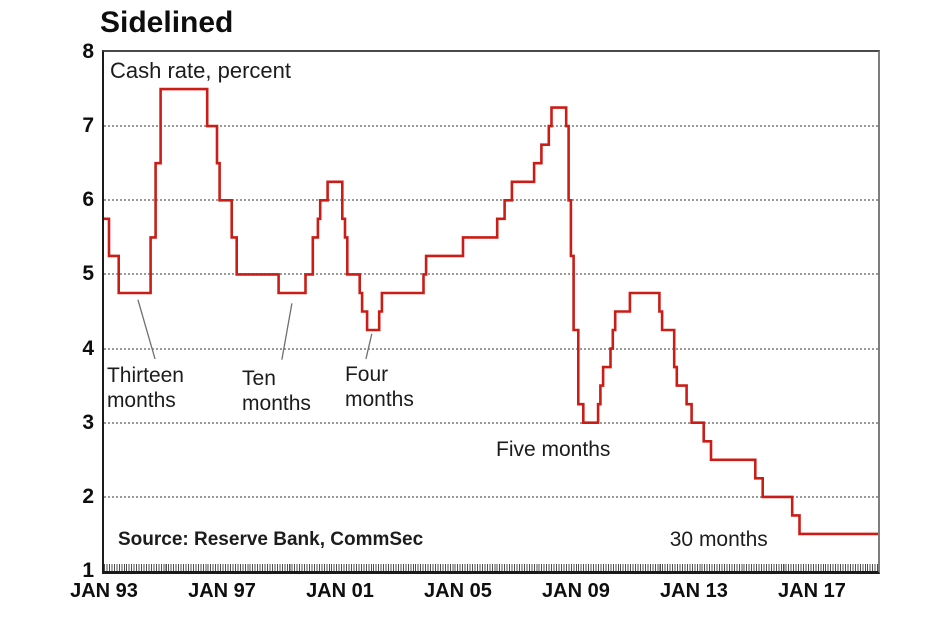 This screenshot has height=631, width=935. Describe the element at coordinates (88, 200) in the screenshot. I see `y-tick-label-6: 6` at that location.